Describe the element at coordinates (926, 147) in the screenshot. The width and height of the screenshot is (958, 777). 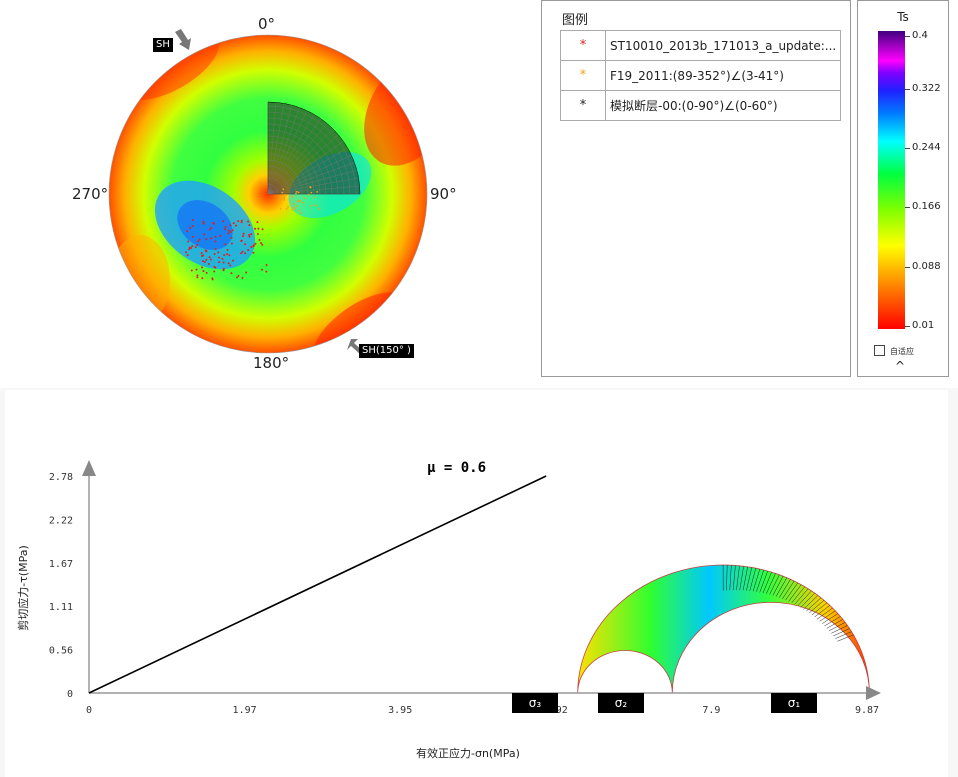
I see `colorbar-label: 0.244` at that location.